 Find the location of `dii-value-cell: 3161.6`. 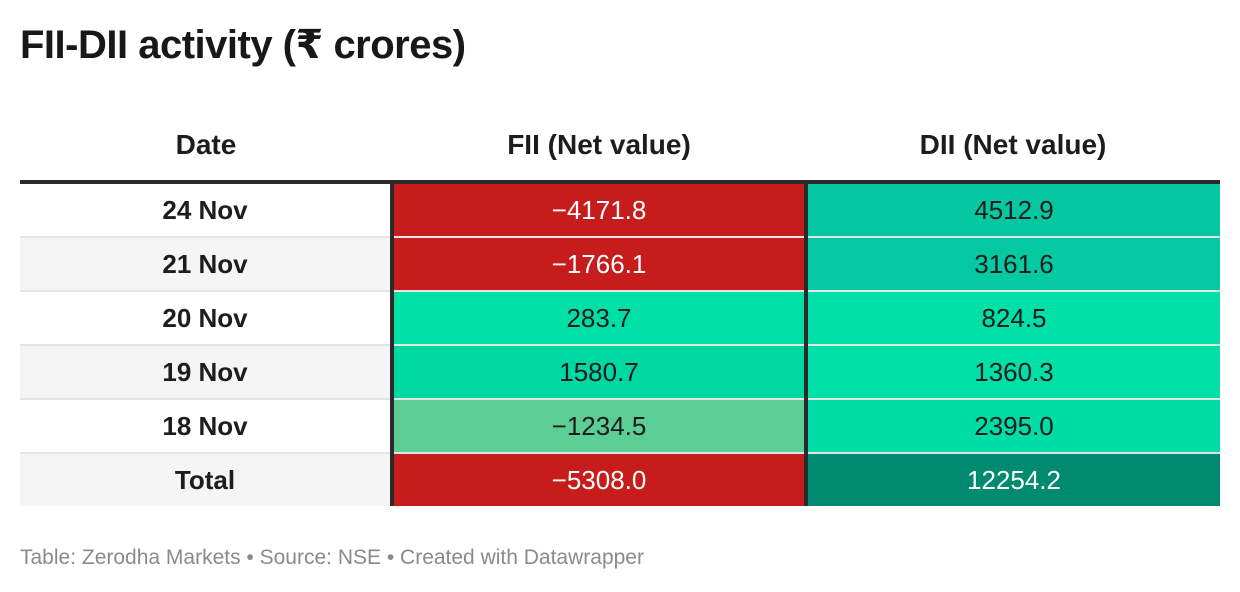

dii-value-cell: 3161.6 is located at coordinates (1013, 264).